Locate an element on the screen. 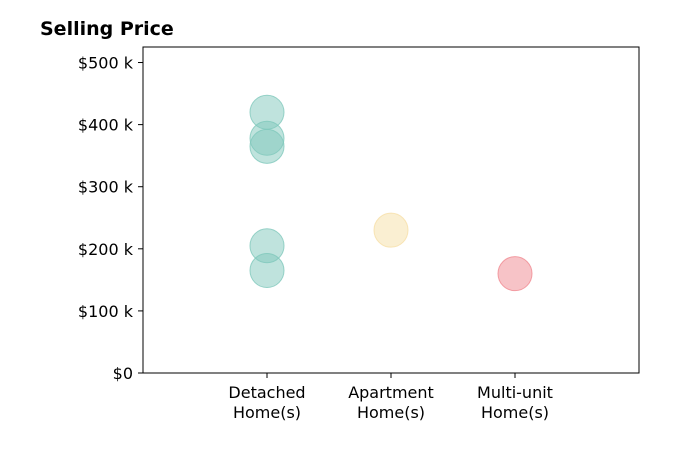 The image size is (679, 462). y-tick-label: $500 k is located at coordinates (106, 63).